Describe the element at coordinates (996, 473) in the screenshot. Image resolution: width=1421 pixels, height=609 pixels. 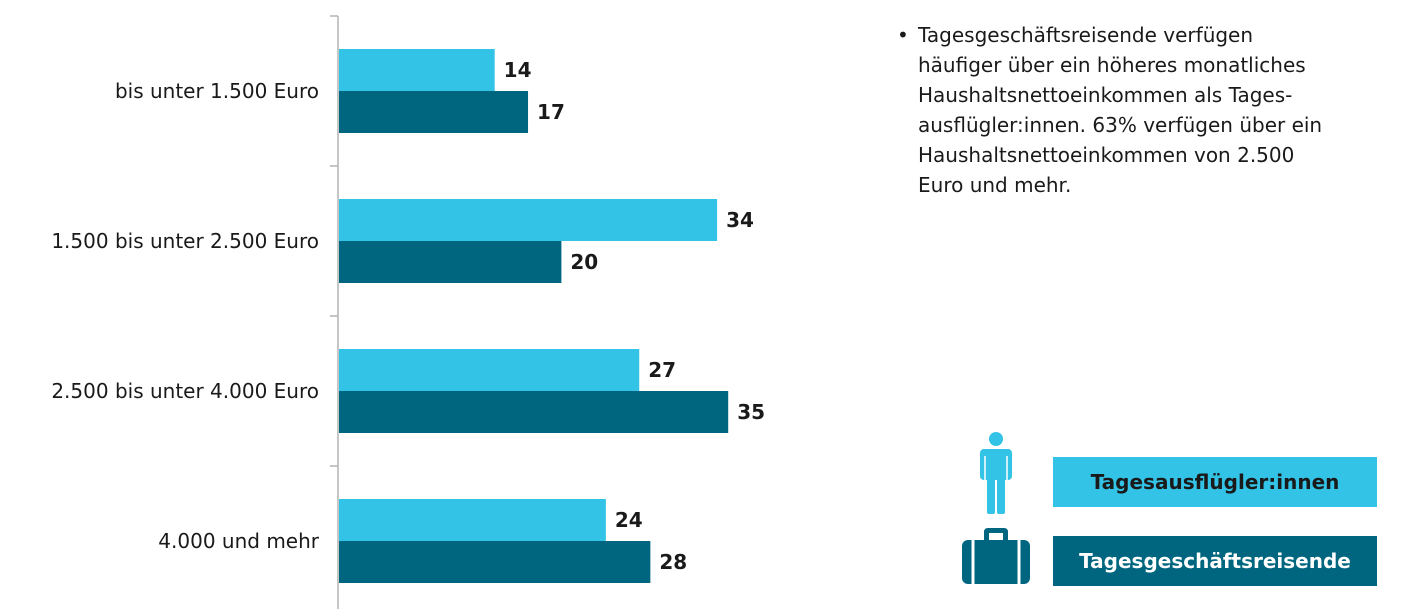
I see `person-icon` at that location.